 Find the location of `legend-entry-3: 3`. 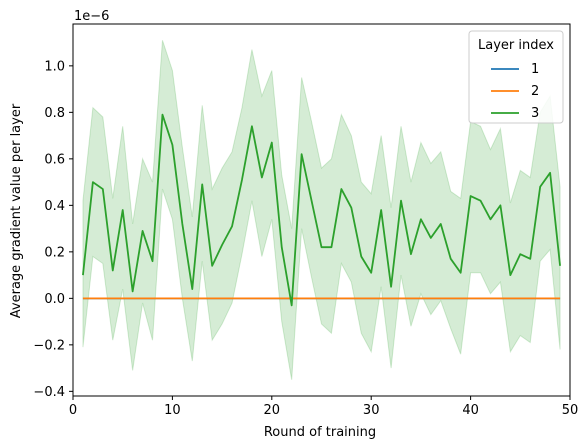

legend-entry-3: 3 is located at coordinates (535, 113).